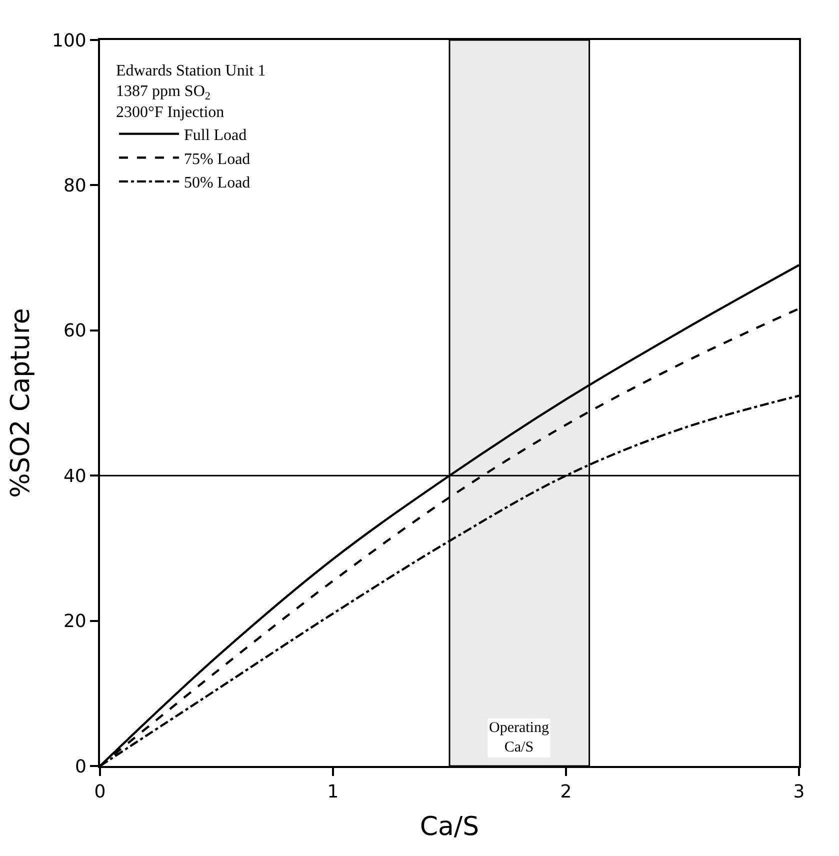  Describe the element at coordinates (74, 331) in the screenshot. I see `y-tick-label: 60` at that location.